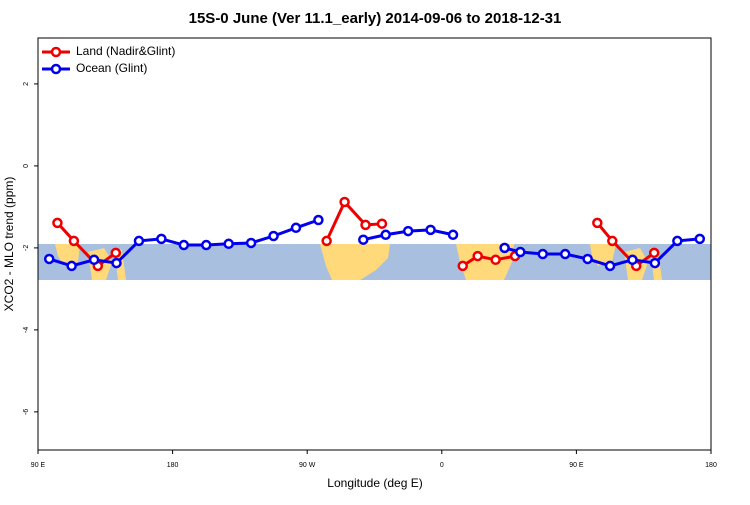 The height and width of the screenshot is (505, 750). Describe the element at coordinates (374, 483) in the screenshot. I see `x-axis-label: Longitude (deg E)` at that location.